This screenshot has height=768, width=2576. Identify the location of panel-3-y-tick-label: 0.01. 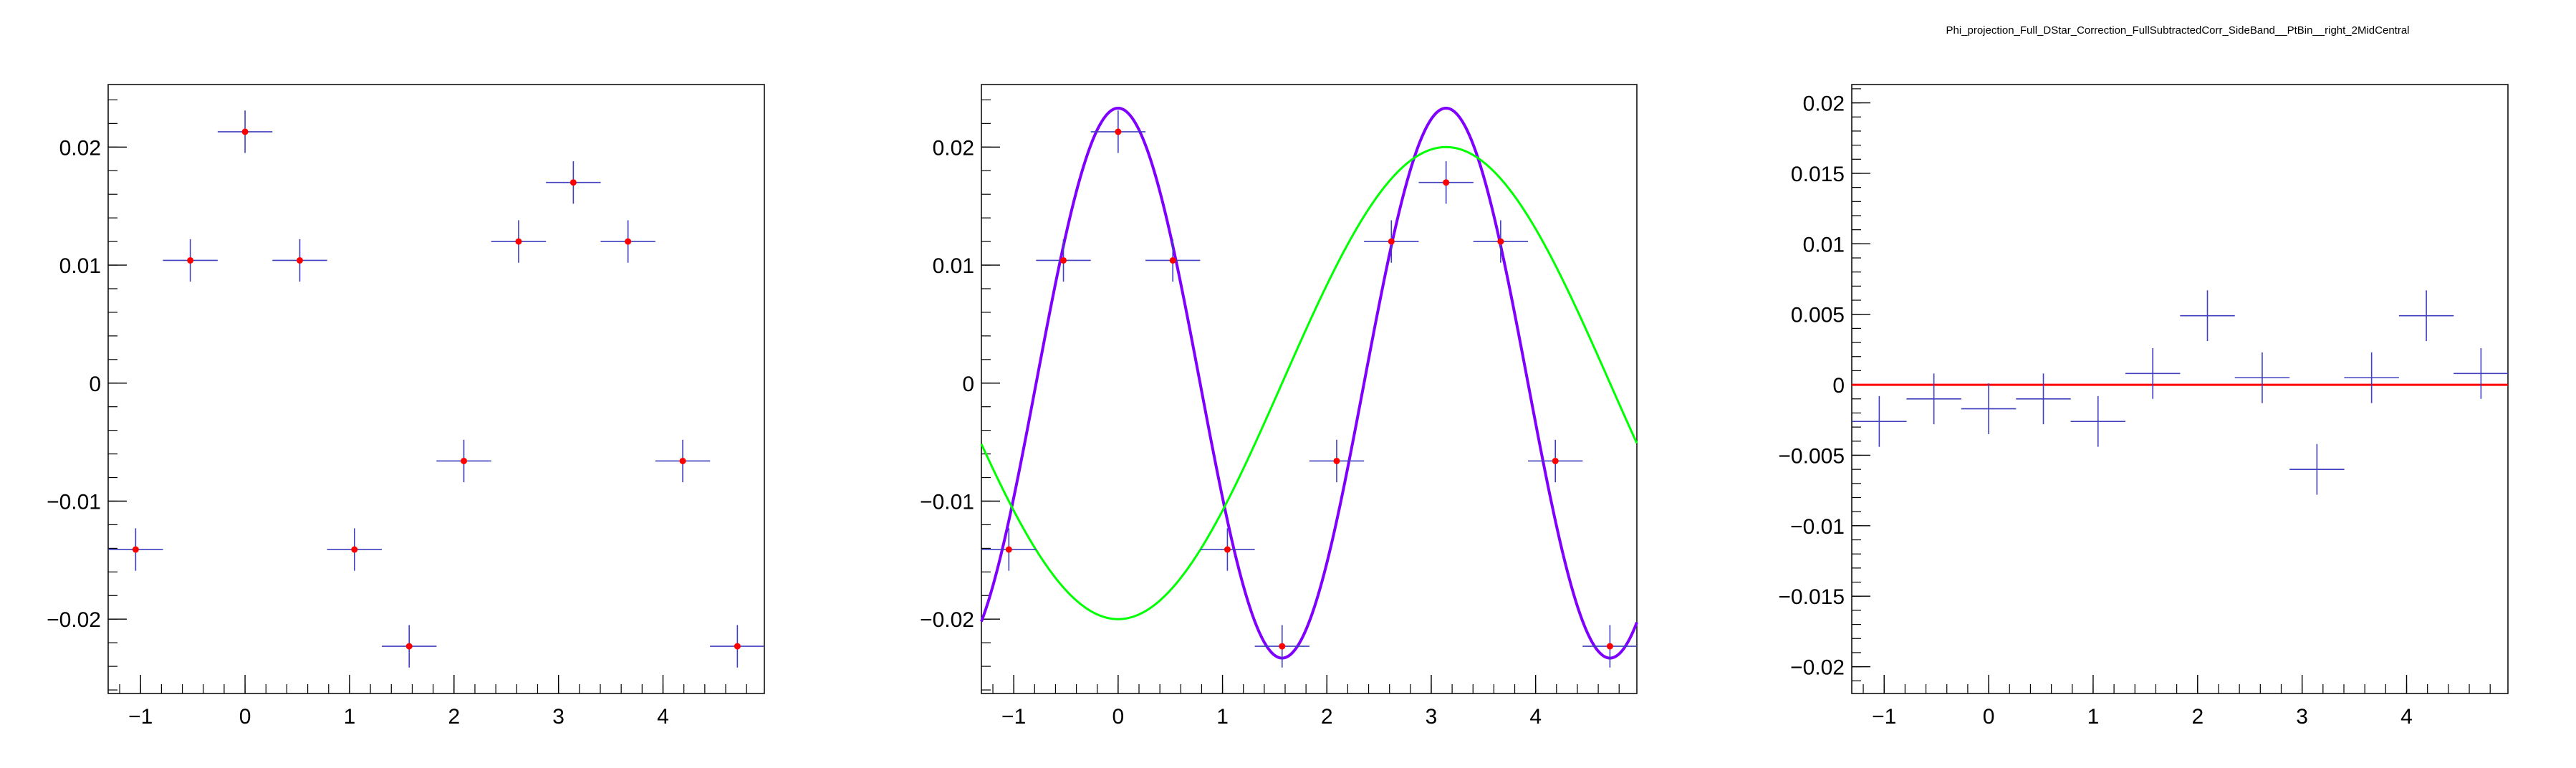
(1824, 244).